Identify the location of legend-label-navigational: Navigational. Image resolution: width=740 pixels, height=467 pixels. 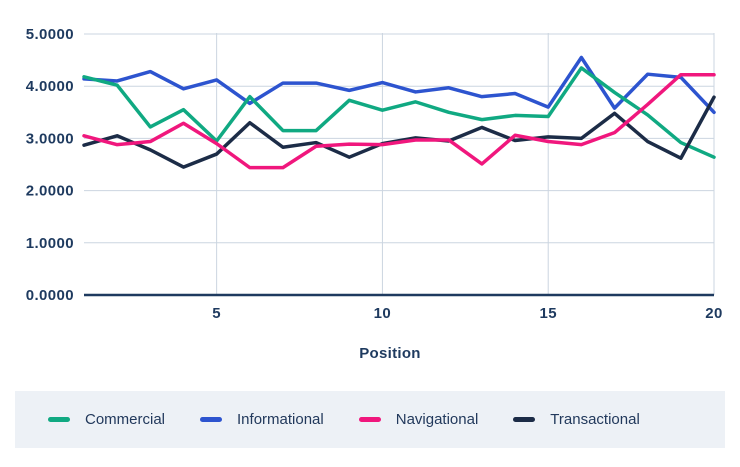
(437, 419).